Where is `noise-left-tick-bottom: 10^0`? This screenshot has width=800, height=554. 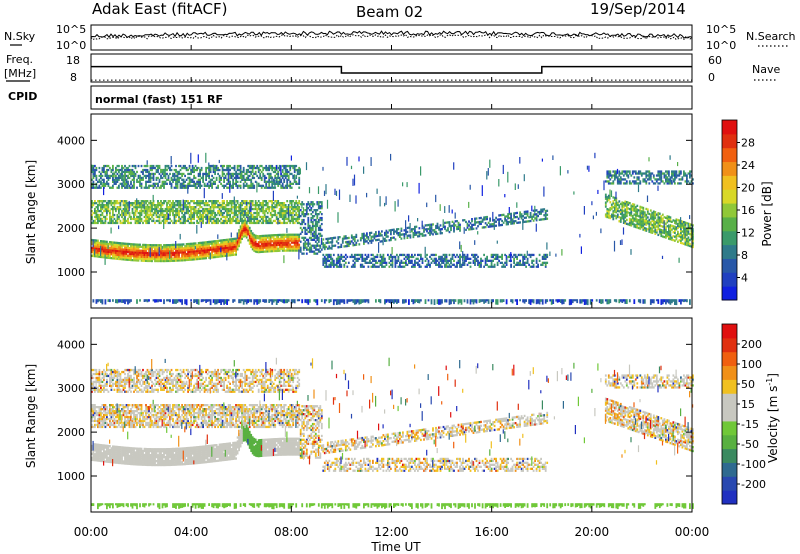
noise-left-tick-bottom: 10^0 is located at coordinates (71, 45).